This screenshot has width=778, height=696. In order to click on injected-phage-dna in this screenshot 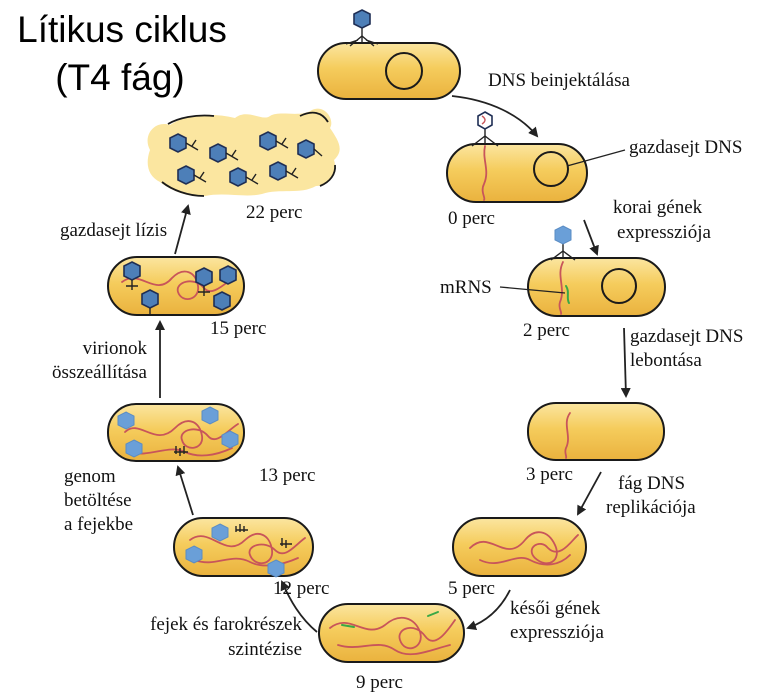, I will do `click(484, 173)`.